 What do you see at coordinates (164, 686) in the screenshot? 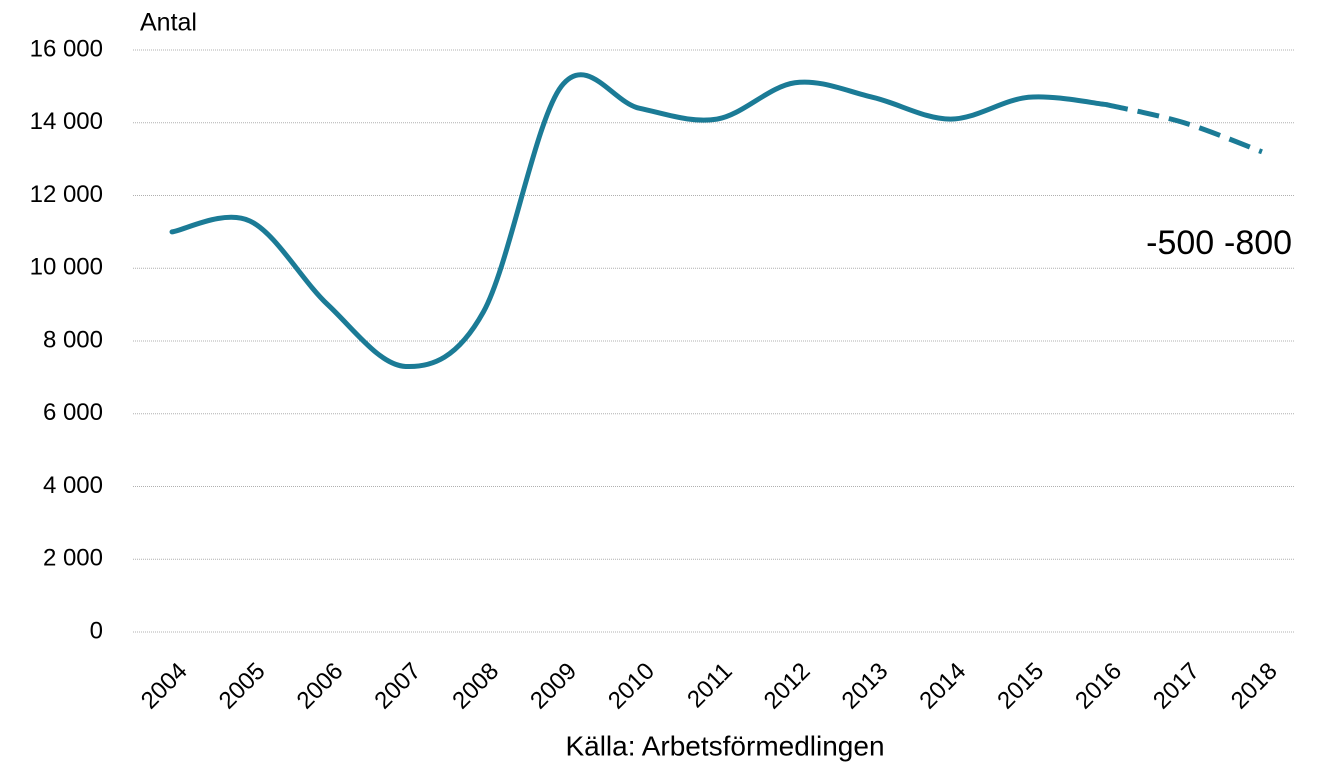
I see `x-tick-label: 2004` at bounding box center [164, 686].